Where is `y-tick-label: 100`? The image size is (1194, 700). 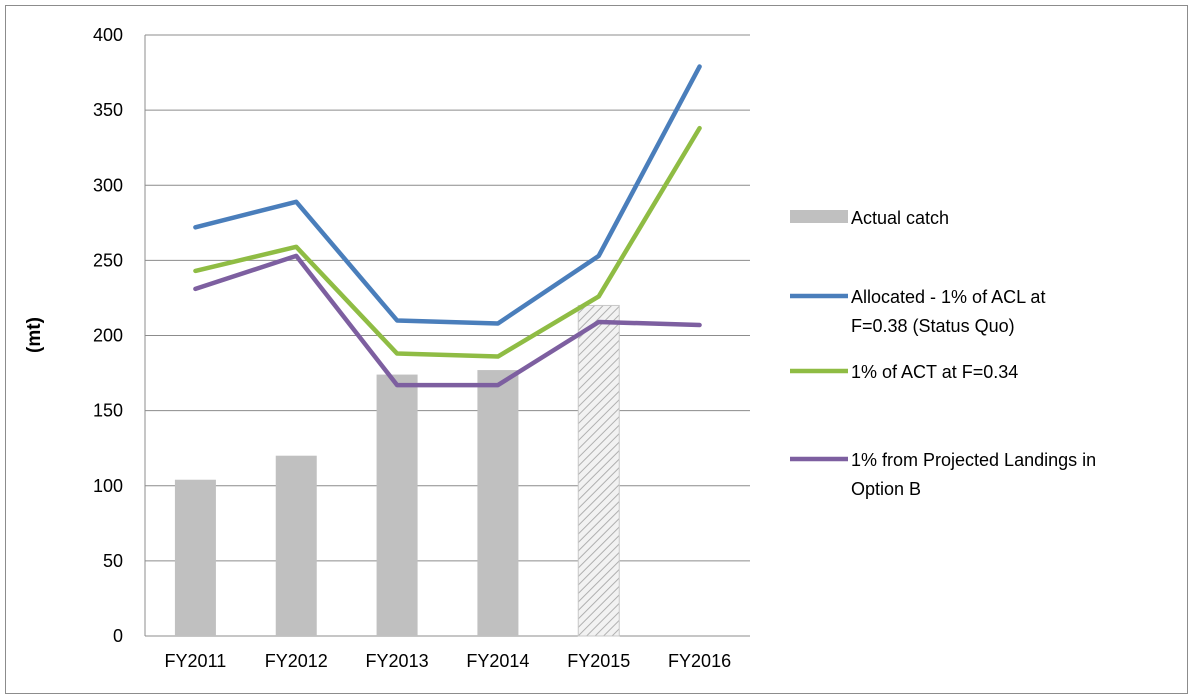 y-tick-label: 100 is located at coordinates (108, 486).